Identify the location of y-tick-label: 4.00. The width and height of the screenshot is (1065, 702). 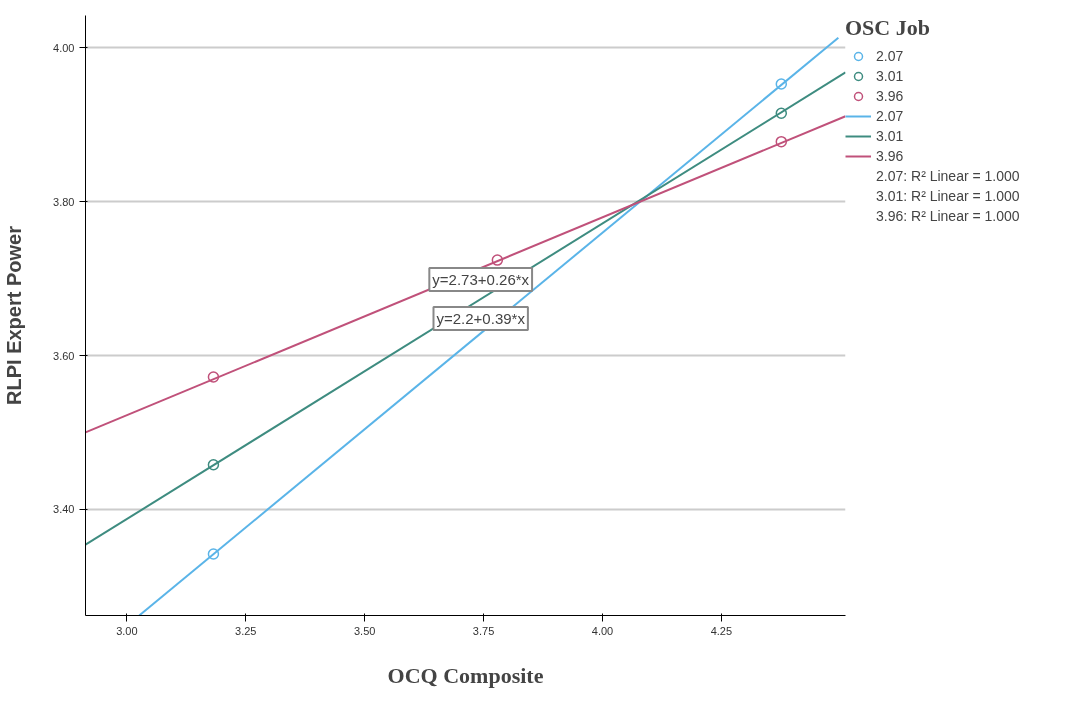
(64, 47).